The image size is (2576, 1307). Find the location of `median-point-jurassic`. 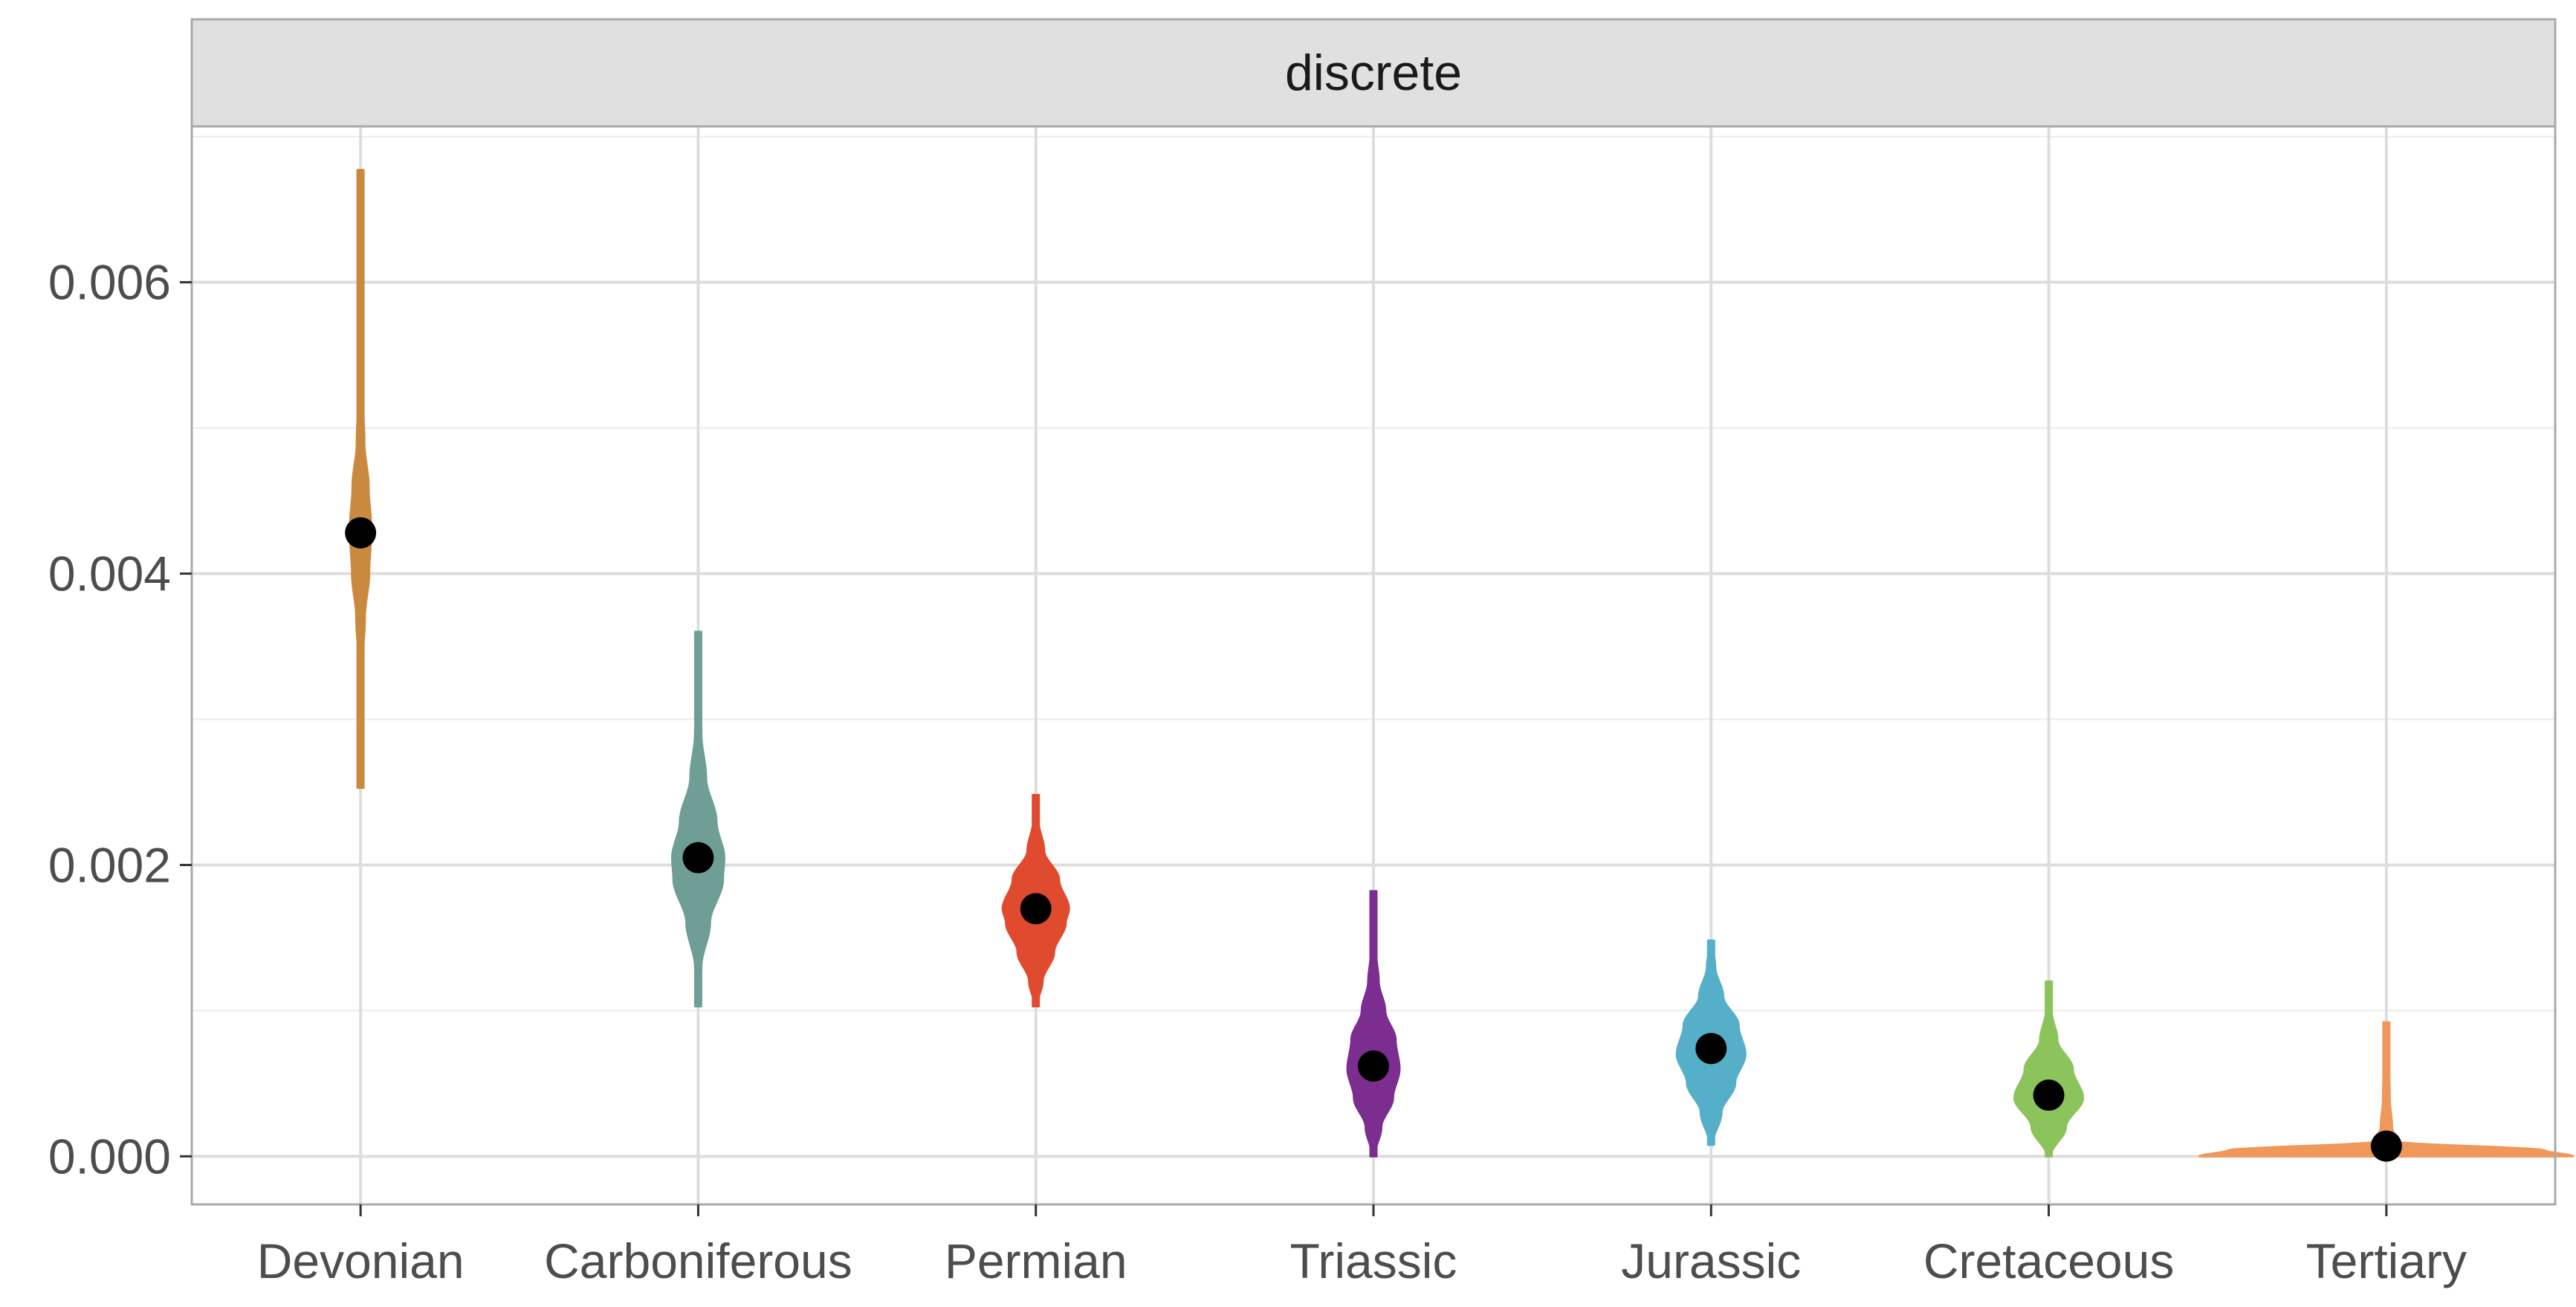

median-point-jurassic is located at coordinates (1711, 1049).